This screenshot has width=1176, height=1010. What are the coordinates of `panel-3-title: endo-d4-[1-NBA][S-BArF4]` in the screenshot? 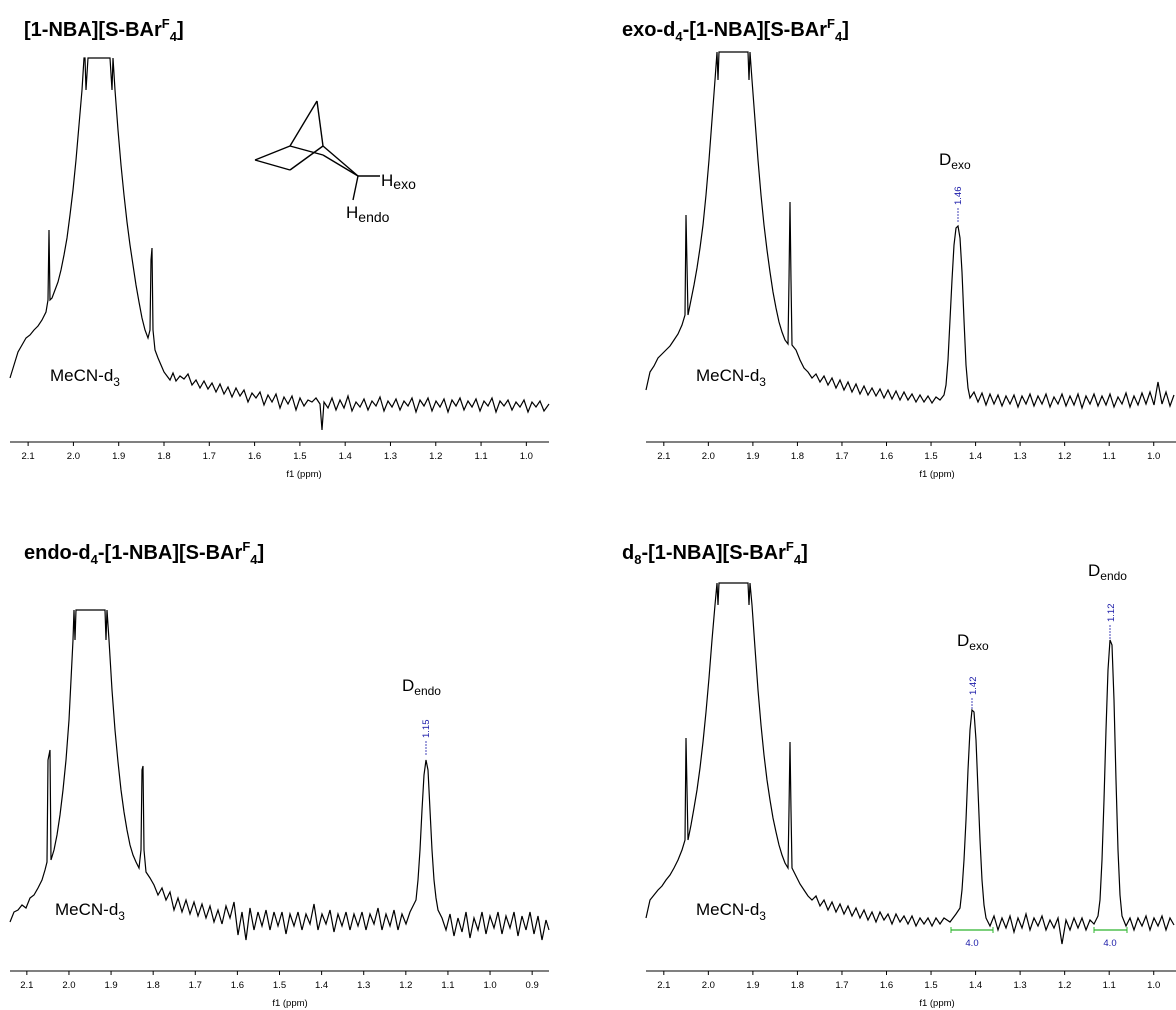 It's located at (144, 553).